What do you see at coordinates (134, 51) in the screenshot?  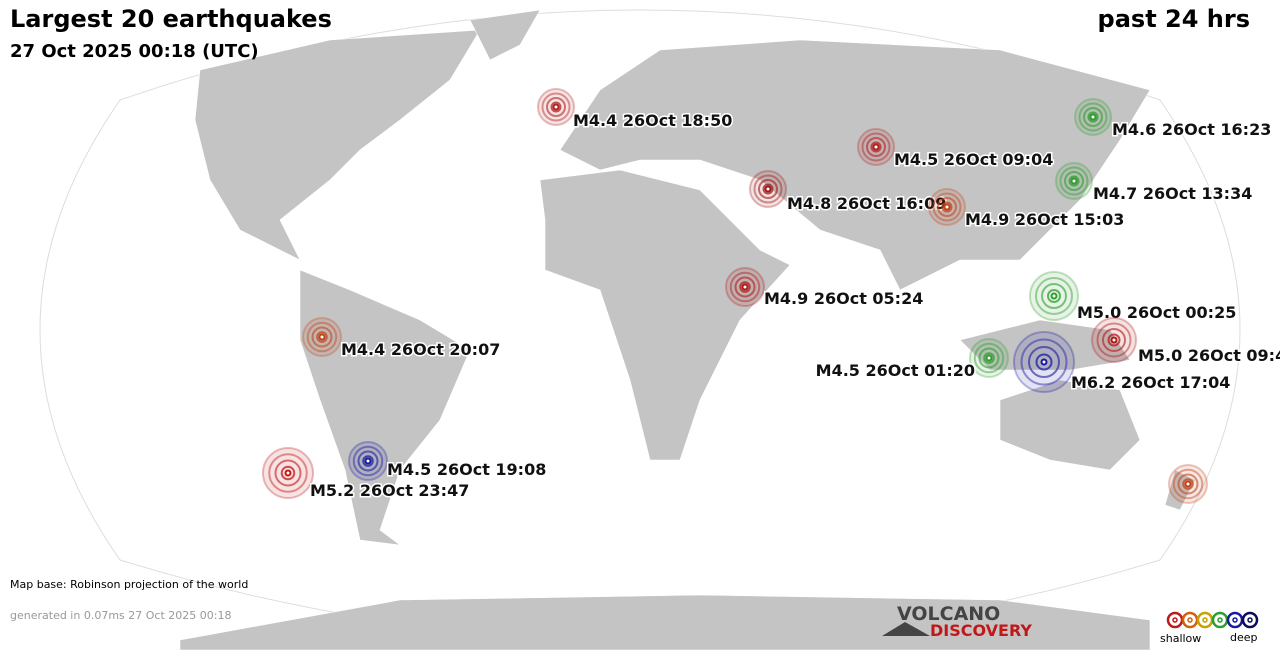 I see `date: 27 Oct 2025 00:18 (UTC)` at bounding box center [134, 51].